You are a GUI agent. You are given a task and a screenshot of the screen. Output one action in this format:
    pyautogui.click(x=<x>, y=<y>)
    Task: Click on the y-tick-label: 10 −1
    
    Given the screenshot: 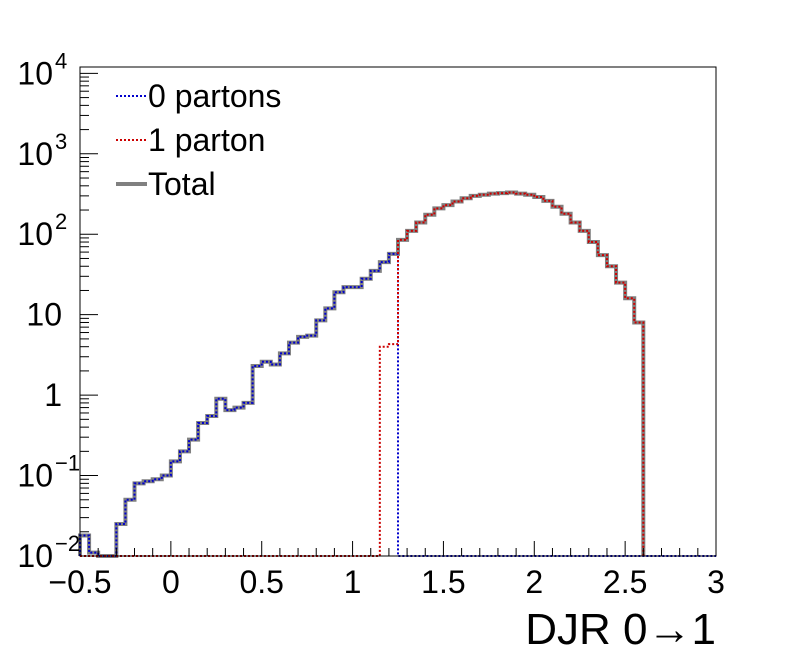 What is the action you would take?
    pyautogui.click(x=48, y=472)
    